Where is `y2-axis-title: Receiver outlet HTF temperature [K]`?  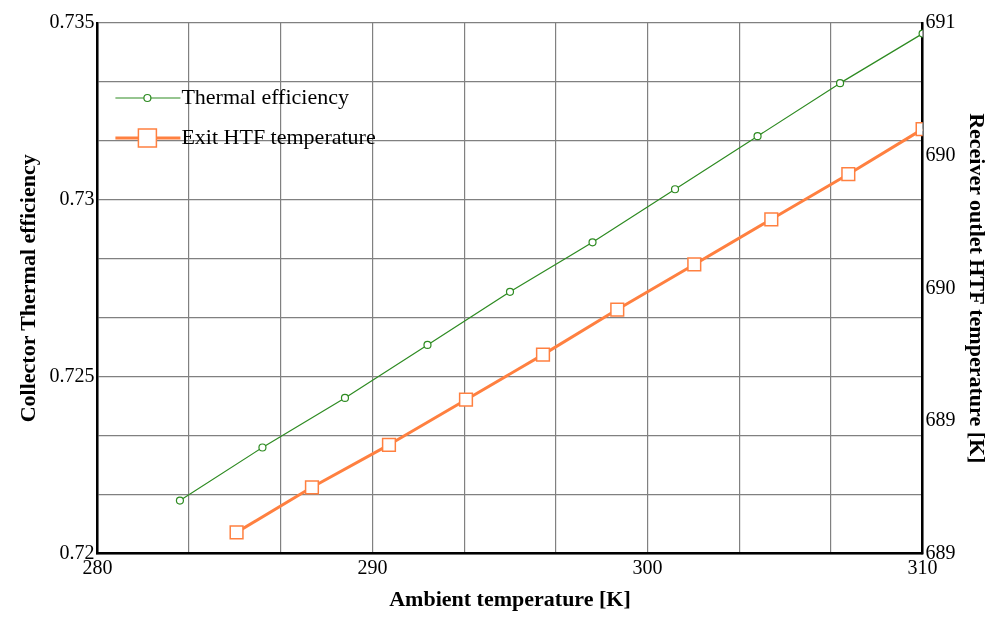 y2-axis-title: Receiver outlet HTF temperature [K] is located at coordinates (978, 288).